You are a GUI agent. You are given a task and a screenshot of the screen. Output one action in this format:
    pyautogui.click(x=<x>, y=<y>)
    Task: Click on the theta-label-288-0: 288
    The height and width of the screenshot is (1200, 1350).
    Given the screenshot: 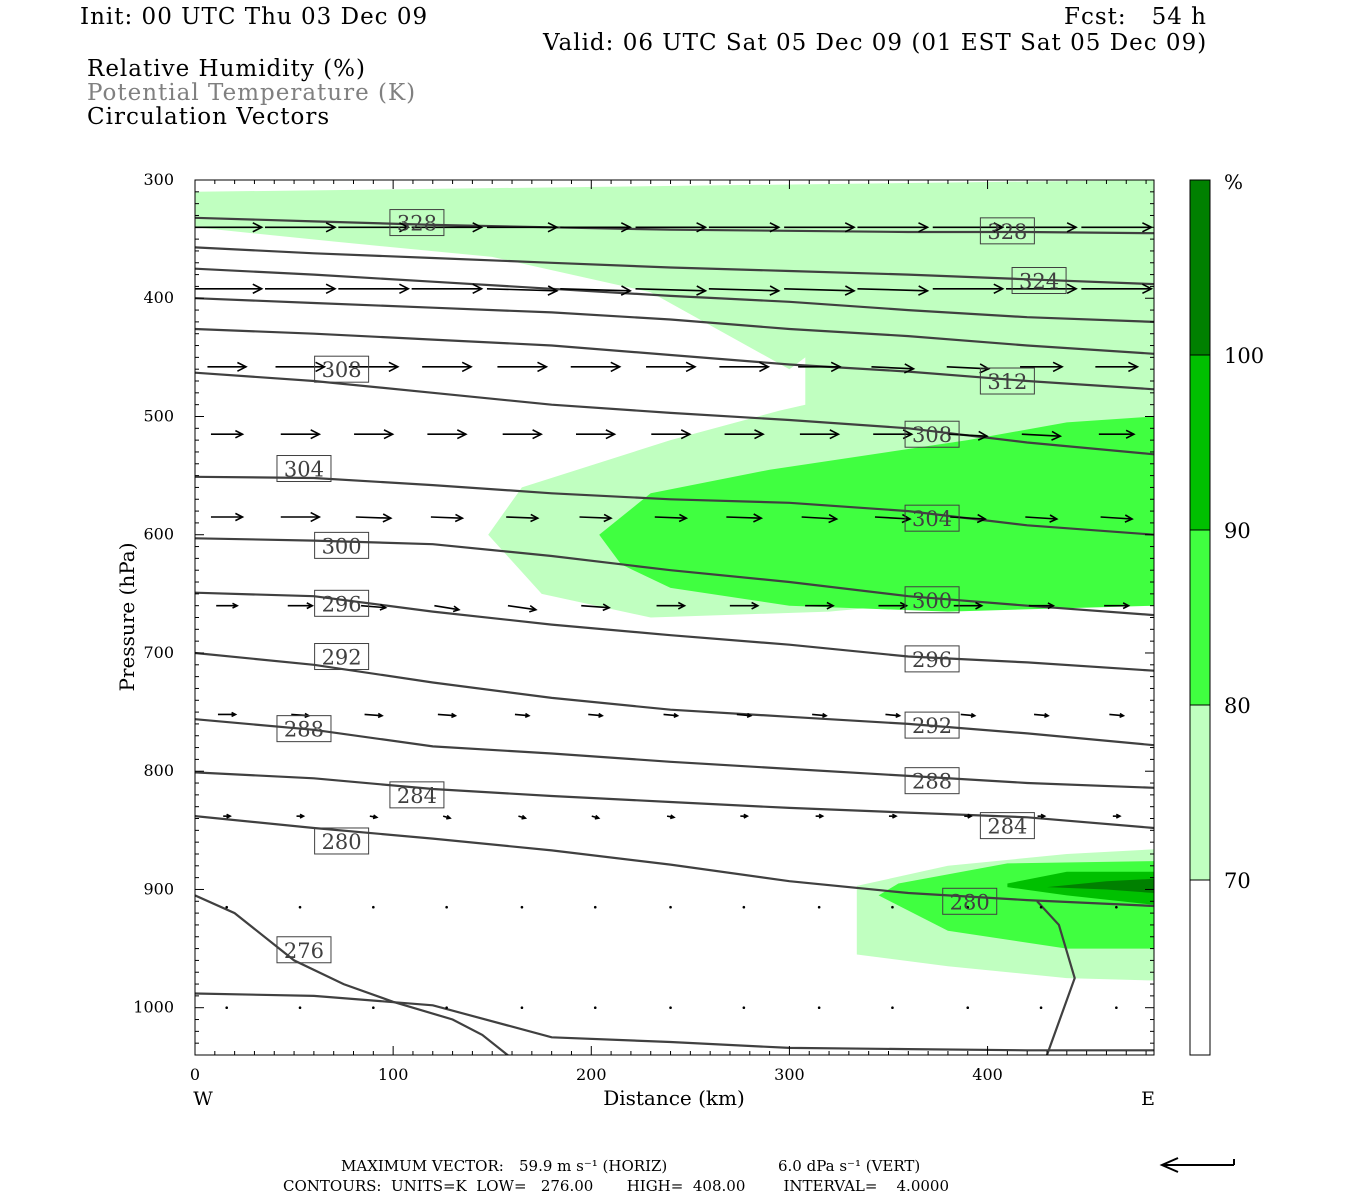 What is the action you would take?
    pyautogui.click(x=304, y=729)
    